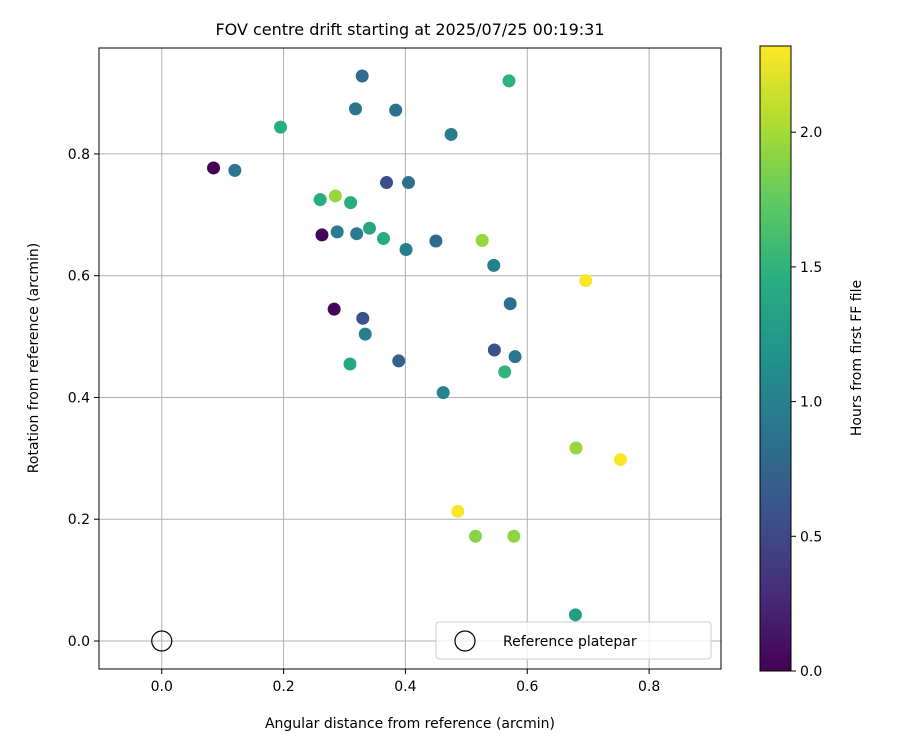 The image size is (900, 750). I want to click on legend: Reference platepar, so click(573, 640).